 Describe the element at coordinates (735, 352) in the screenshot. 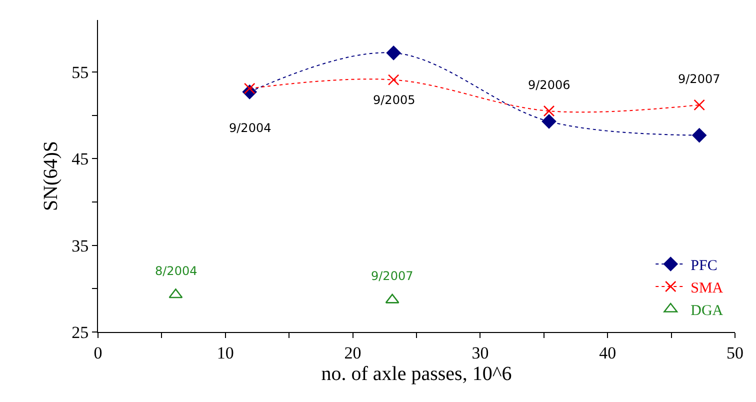

I see `x-tick-label: 50` at that location.